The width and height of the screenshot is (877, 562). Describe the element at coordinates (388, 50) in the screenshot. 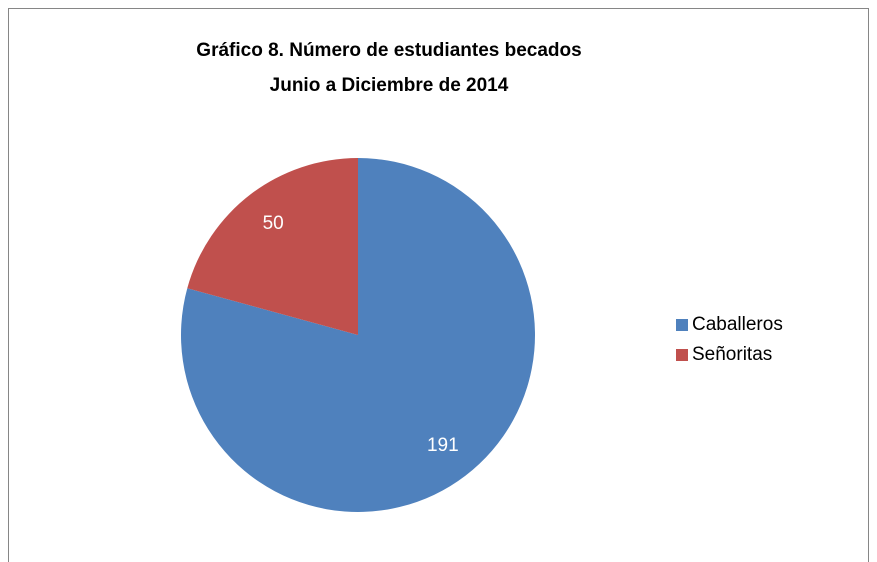

I see `chart-title: Gráfico 8. Número de estudiantes becados` at that location.